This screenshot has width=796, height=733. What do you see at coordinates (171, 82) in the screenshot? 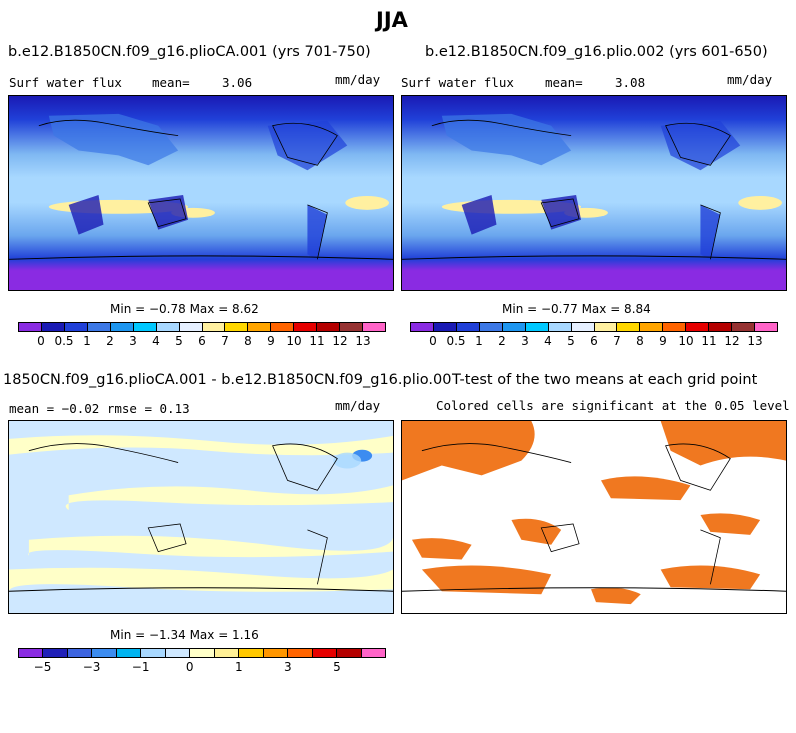
I see `panel1-mean-label: mean=` at bounding box center [171, 82].